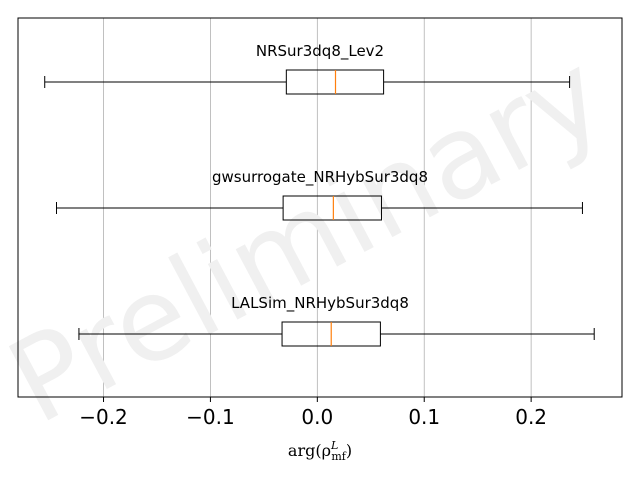 This screenshot has width=640, height=485. Describe the element at coordinates (210, 417) in the screenshot. I see `x-tick-label: −0.1` at that location.